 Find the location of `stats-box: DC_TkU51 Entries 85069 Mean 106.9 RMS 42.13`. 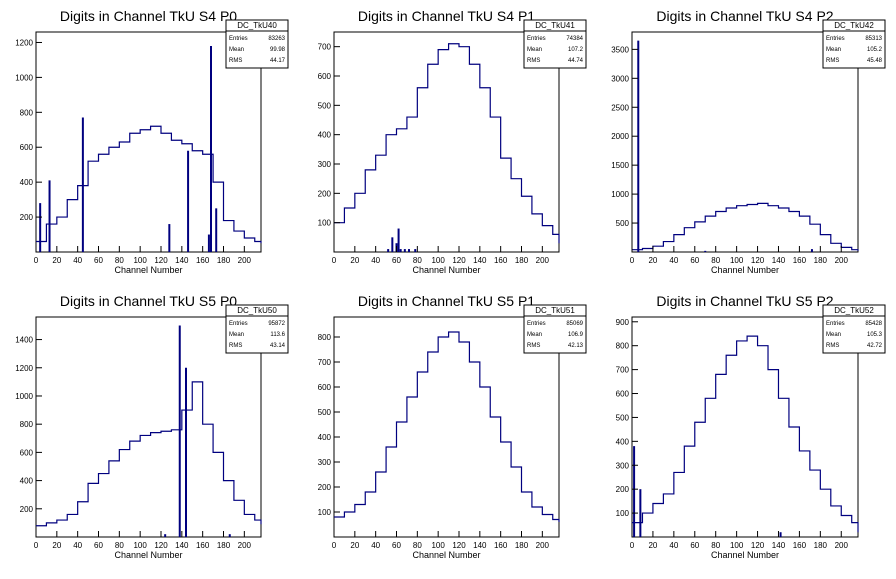

stats-box: DC_TkU51 Entries 85069 Mean 106.9 RMS 42.13 is located at coordinates (555, 329).